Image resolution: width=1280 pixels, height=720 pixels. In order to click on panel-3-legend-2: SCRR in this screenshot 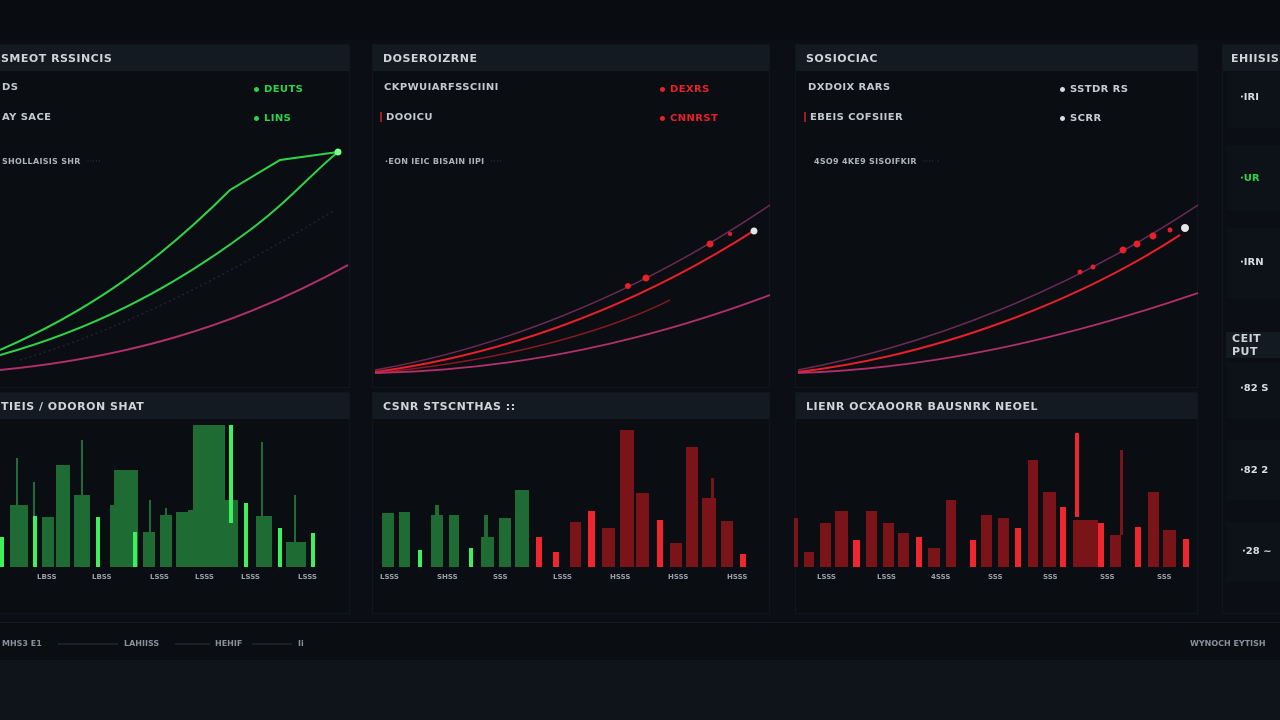, I will do `click(1081, 118)`.